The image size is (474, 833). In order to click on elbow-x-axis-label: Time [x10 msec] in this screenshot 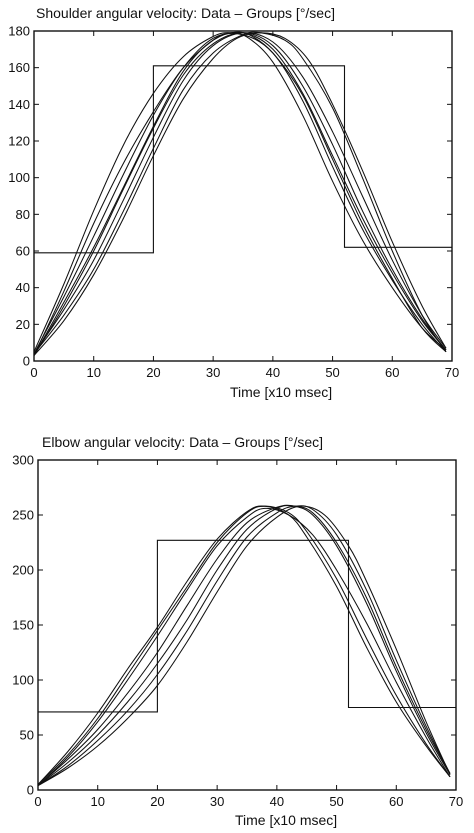, I will do `click(286, 820)`.